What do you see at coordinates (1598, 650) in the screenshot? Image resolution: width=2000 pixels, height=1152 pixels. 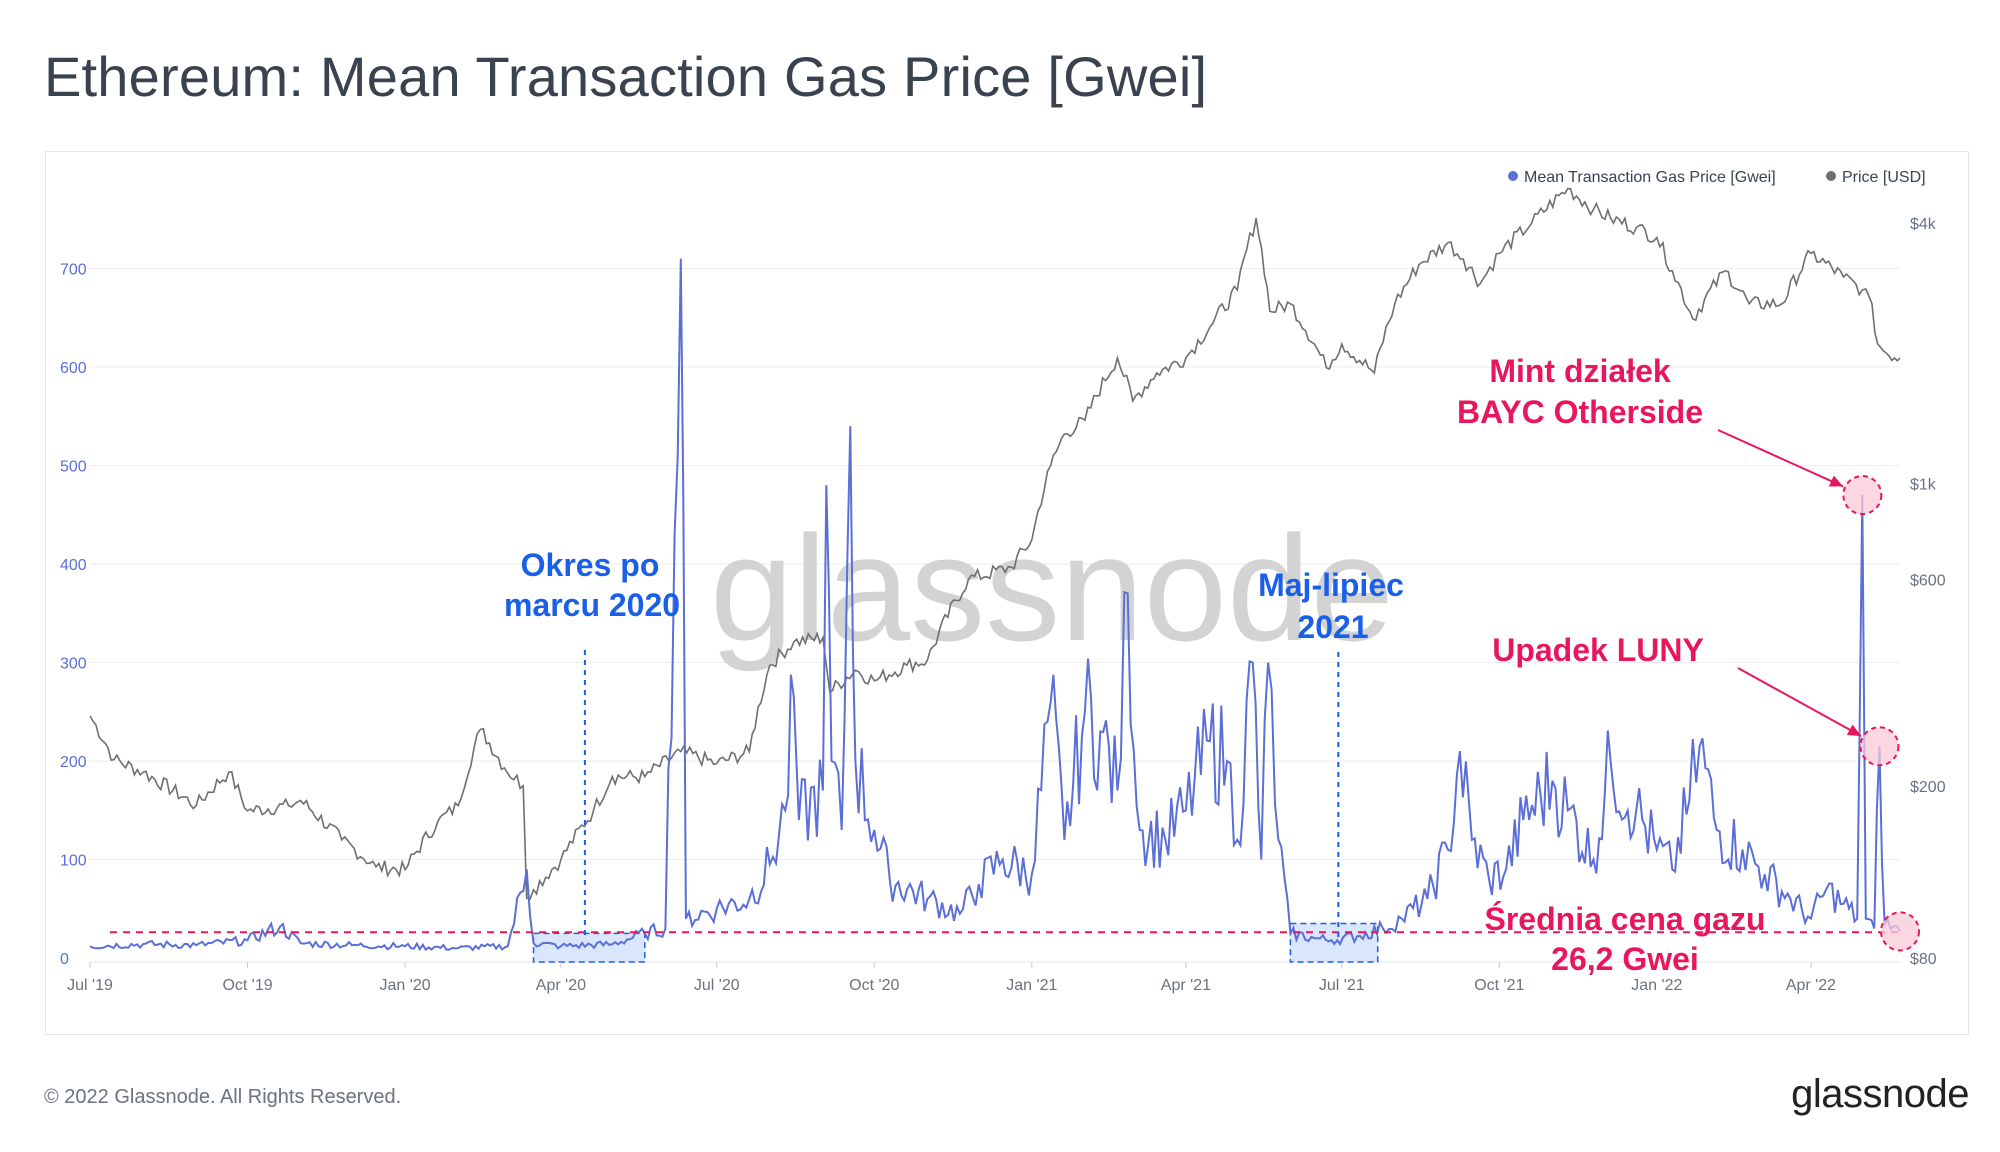 I see `annotation-luna-line1: Upadek LUNY` at bounding box center [1598, 650].